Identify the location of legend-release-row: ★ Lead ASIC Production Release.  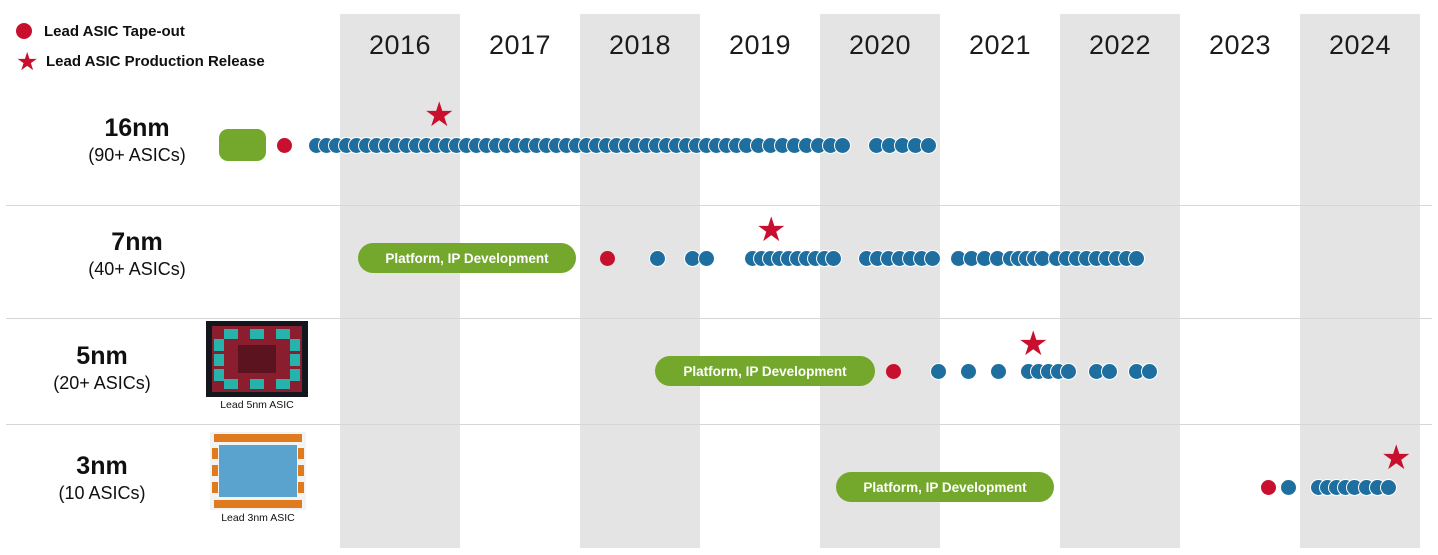
(140, 61).